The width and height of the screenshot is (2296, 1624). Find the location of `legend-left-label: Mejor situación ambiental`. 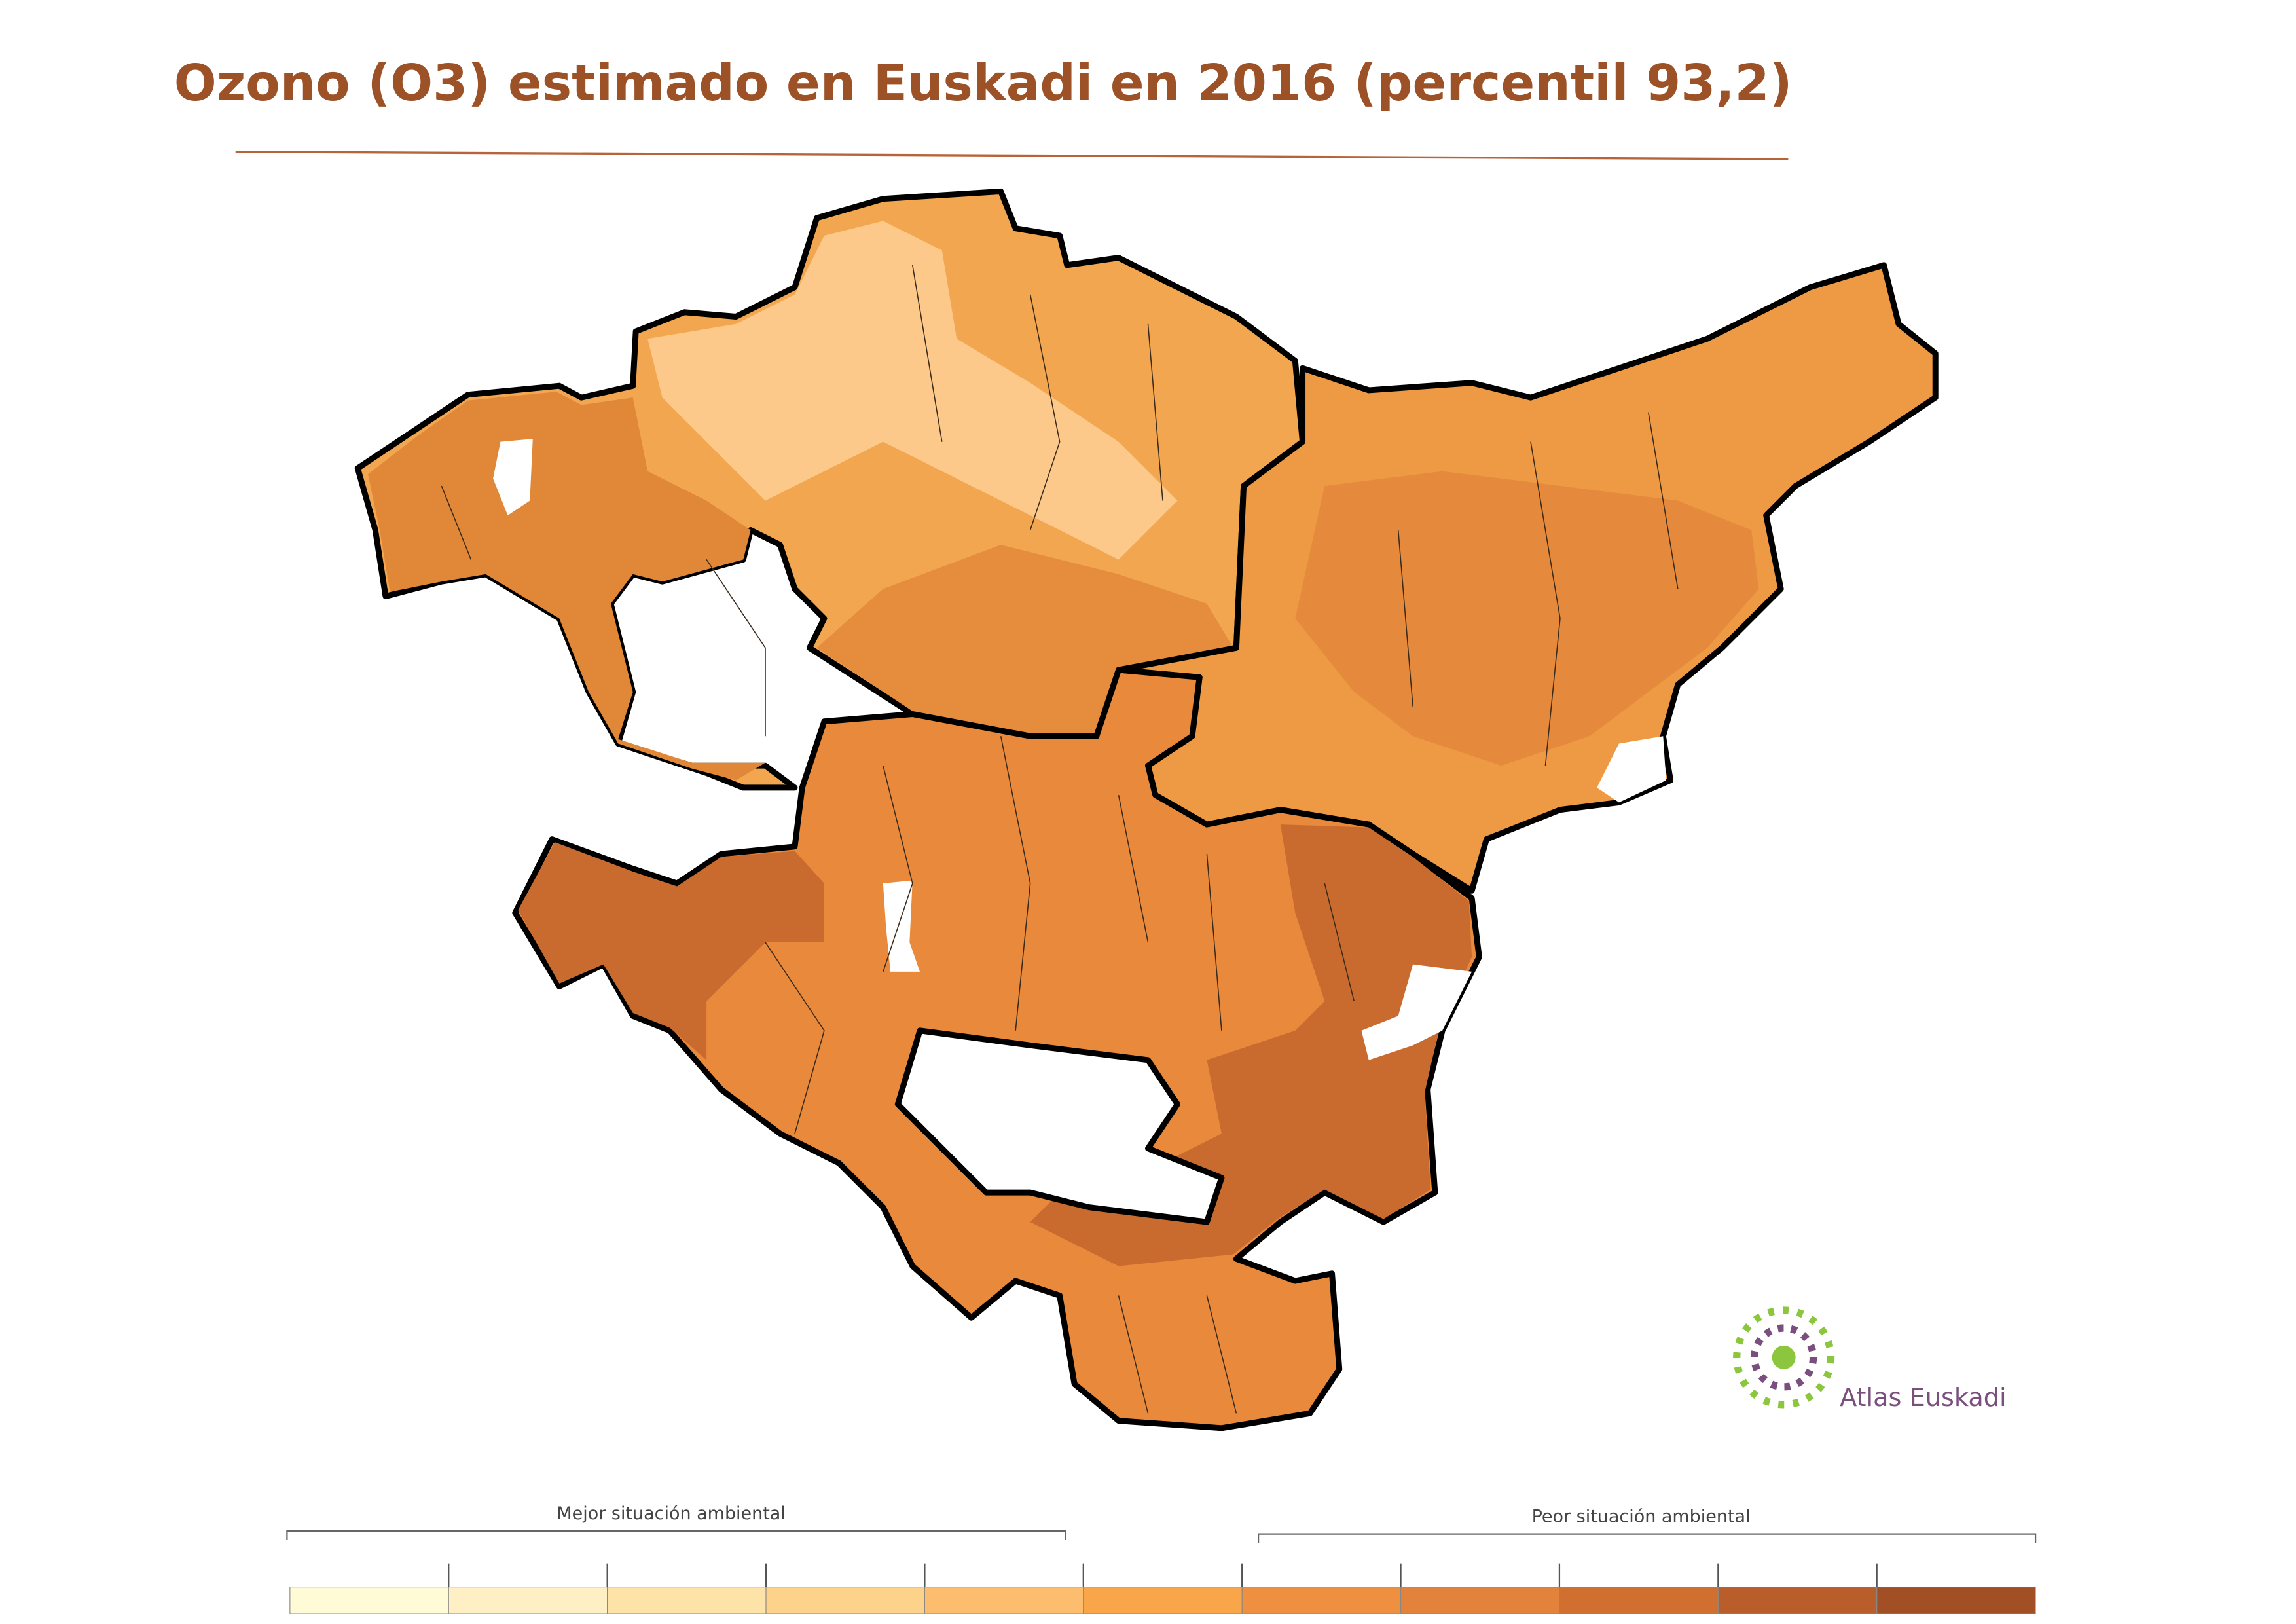

legend-left-label: Mejor situación ambiental is located at coordinates (670, 1514).